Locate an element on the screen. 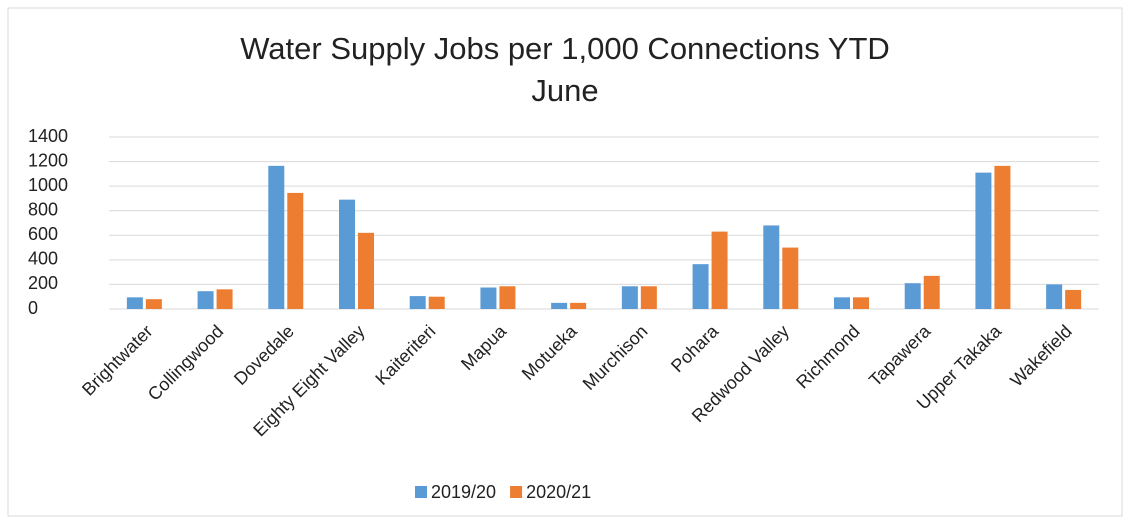 The image size is (1131, 524). x-tick-label: Motueka is located at coordinates (550, 352).